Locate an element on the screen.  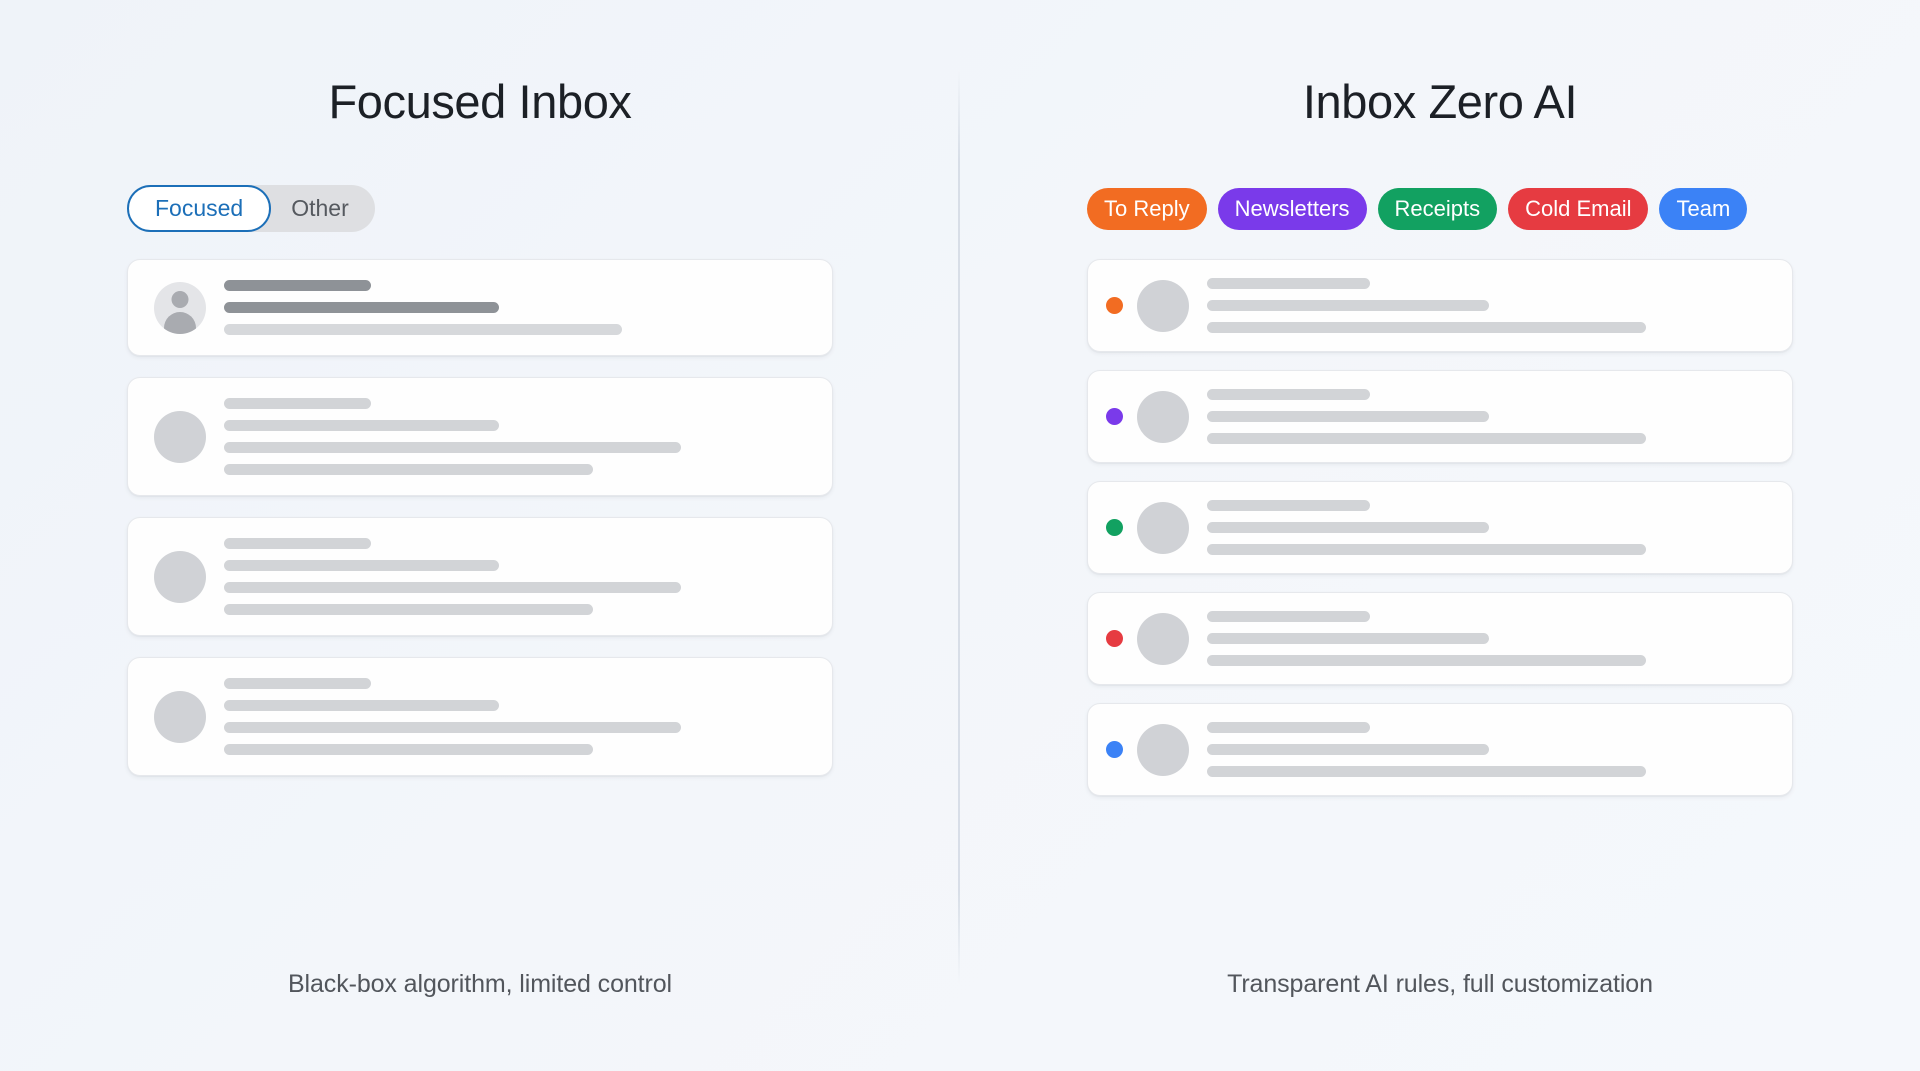
category-pill: Receipts is located at coordinates (1437, 208).